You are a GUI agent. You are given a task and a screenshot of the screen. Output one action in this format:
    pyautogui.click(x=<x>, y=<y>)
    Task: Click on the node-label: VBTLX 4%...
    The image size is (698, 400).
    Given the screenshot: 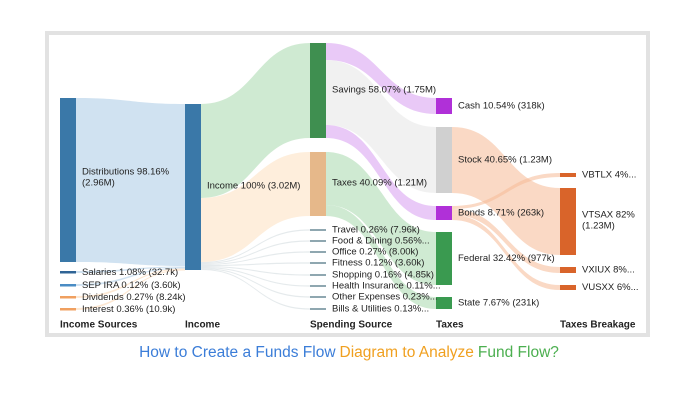 What is the action you would take?
    pyautogui.click(x=609, y=175)
    